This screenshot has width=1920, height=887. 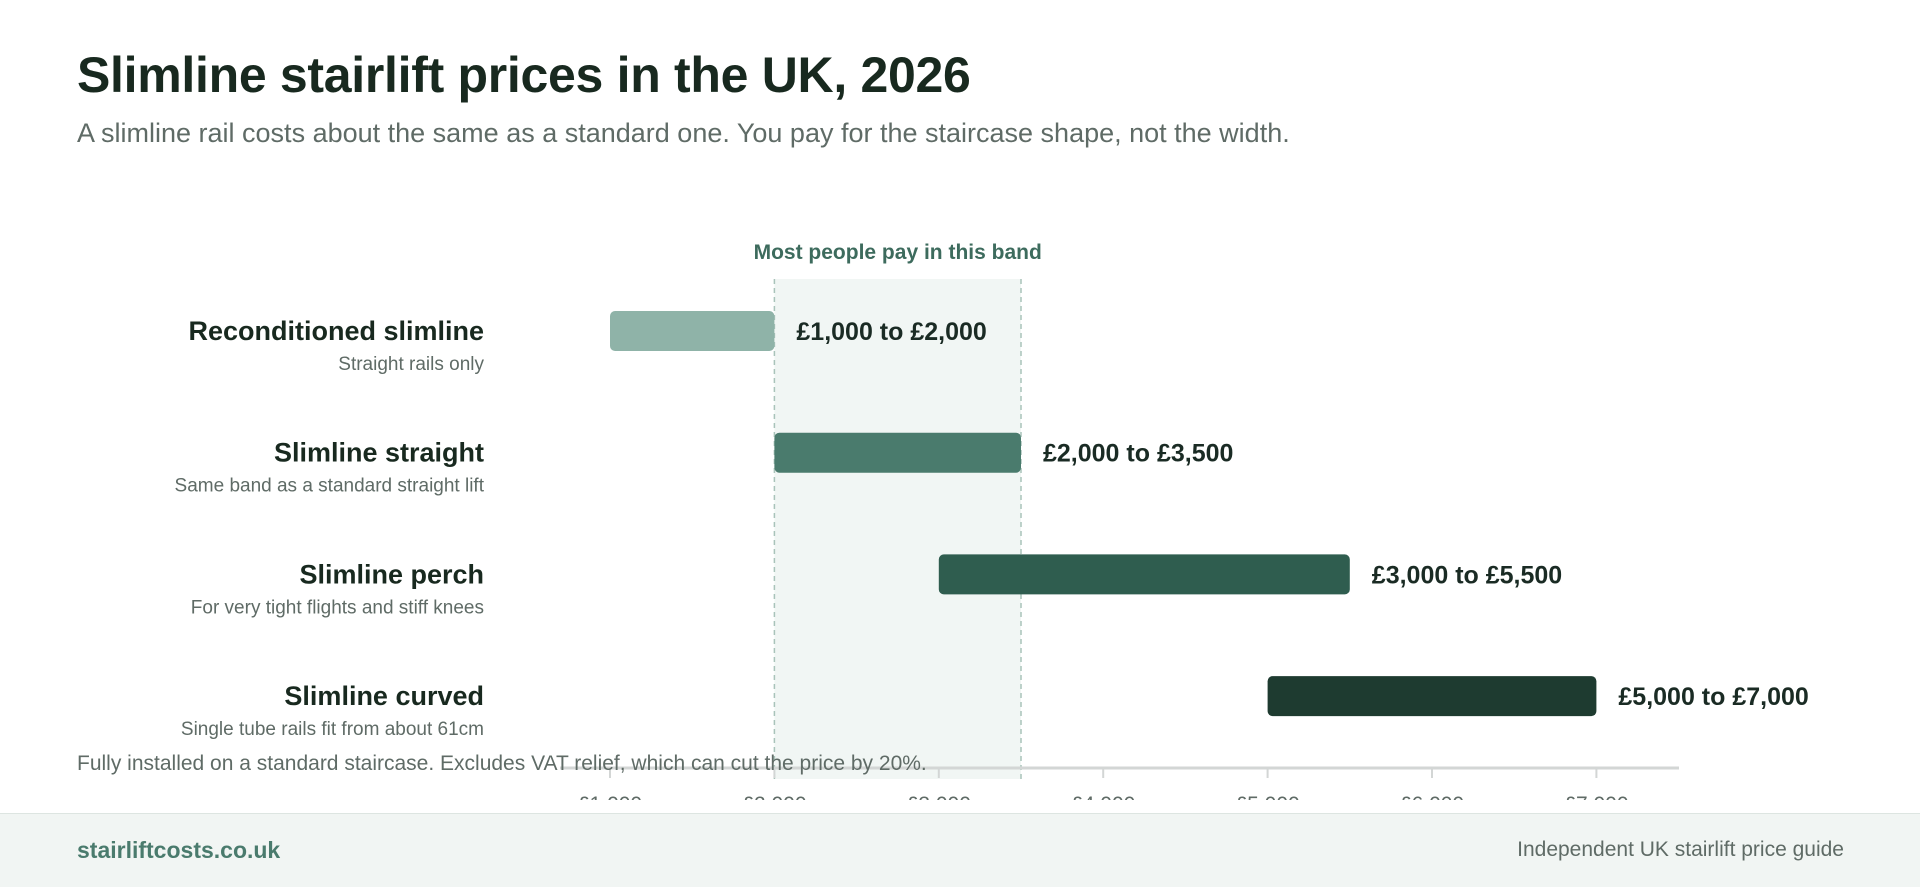 What do you see at coordinates (330, 486) in the screenshot?
I see `row-category-note: Same band as a standard straight lift` at bounding box center [330, 486].